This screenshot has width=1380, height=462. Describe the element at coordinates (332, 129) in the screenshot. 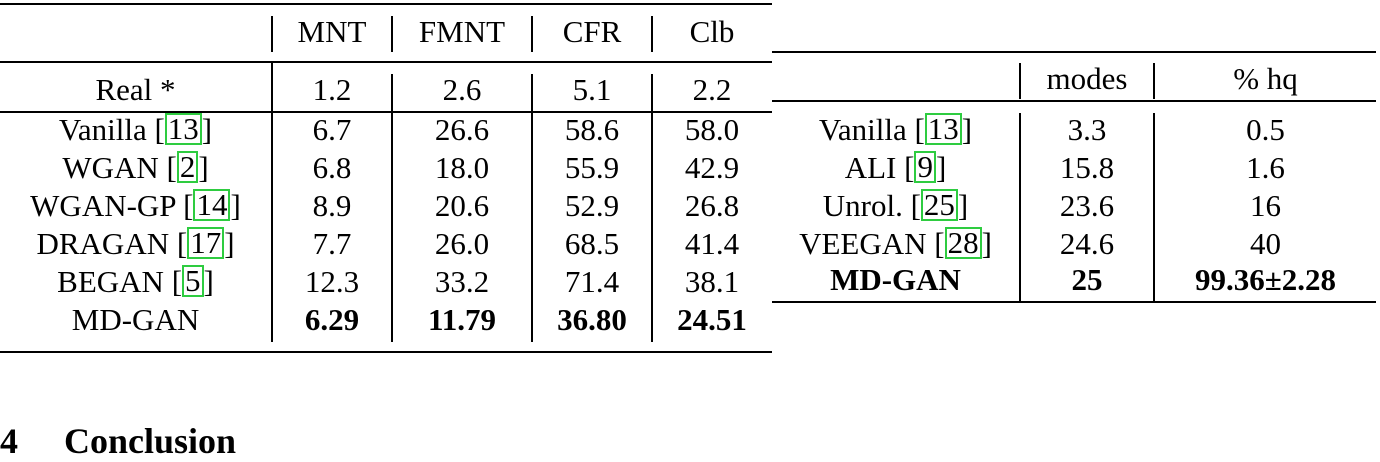

I see `table-cell: 6.7` at that location.